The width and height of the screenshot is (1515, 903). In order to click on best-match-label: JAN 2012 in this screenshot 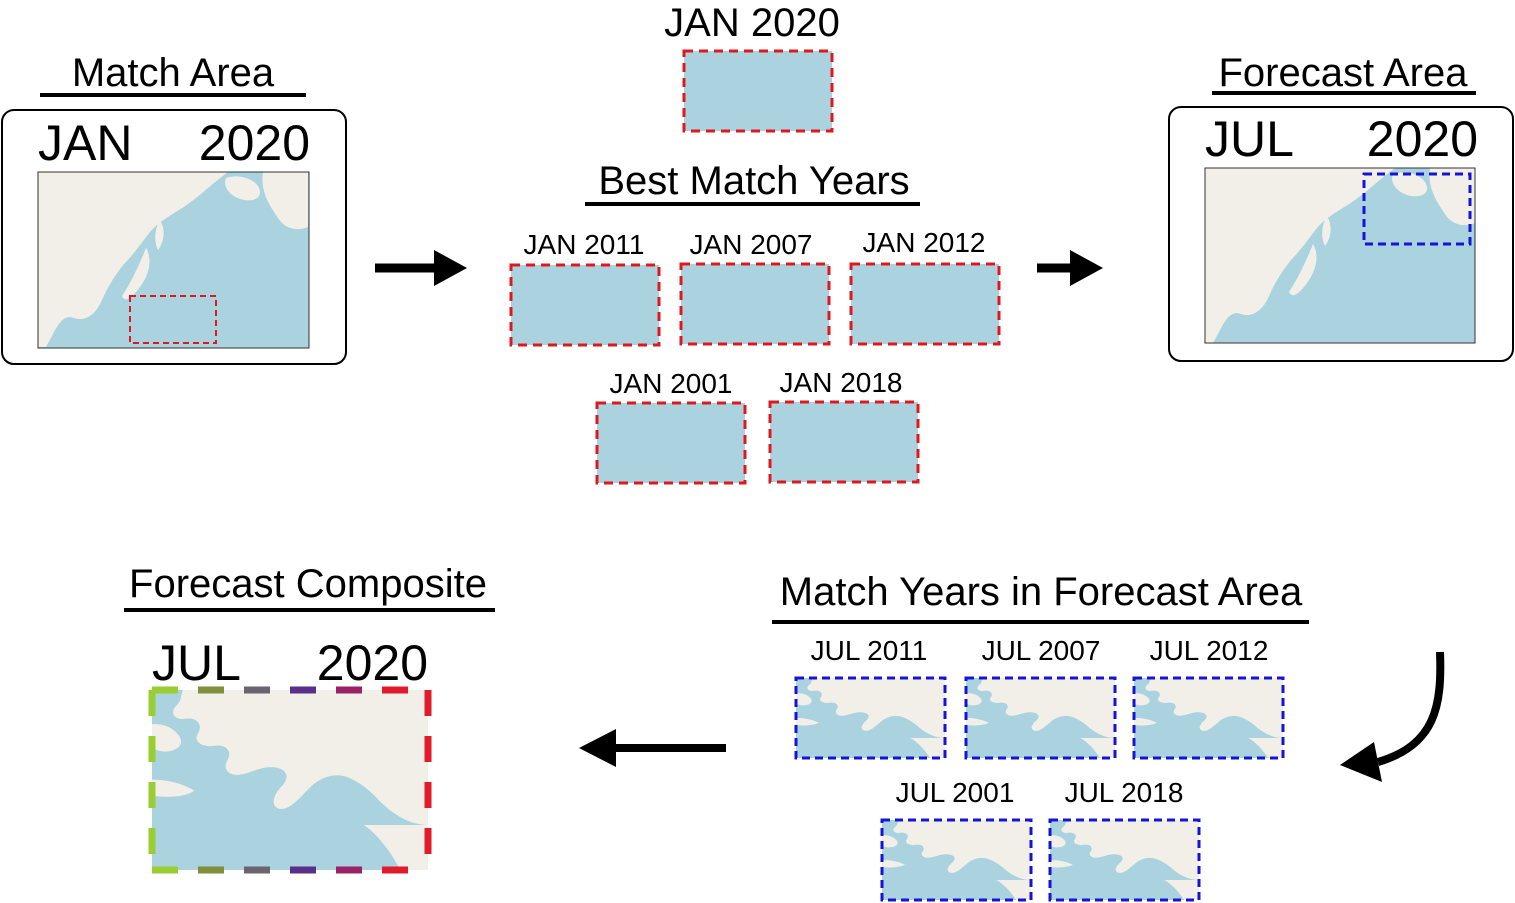, I will do `click(924, 242)`.